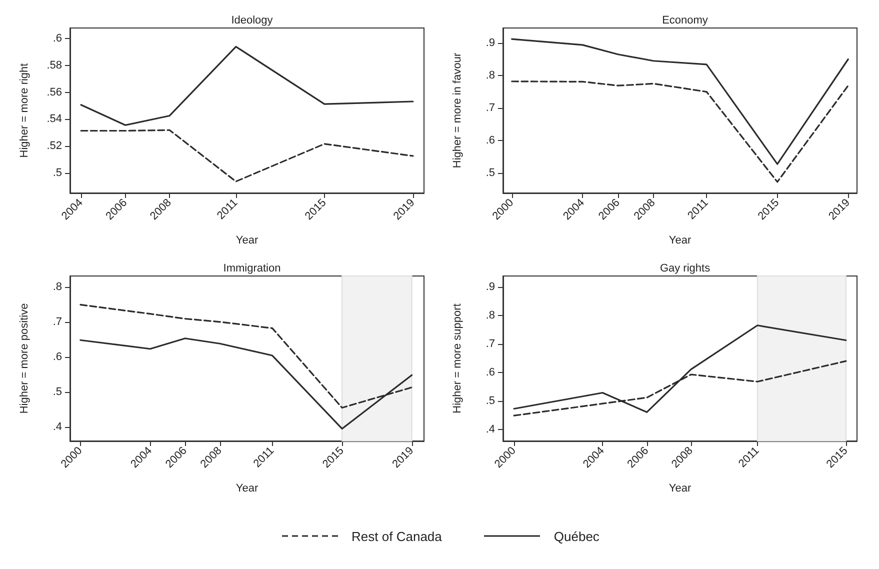  What do you see at coordinates (685, 20) in the screenshot?
I see `chart-title: Economy` at bounding box center [685, 20].